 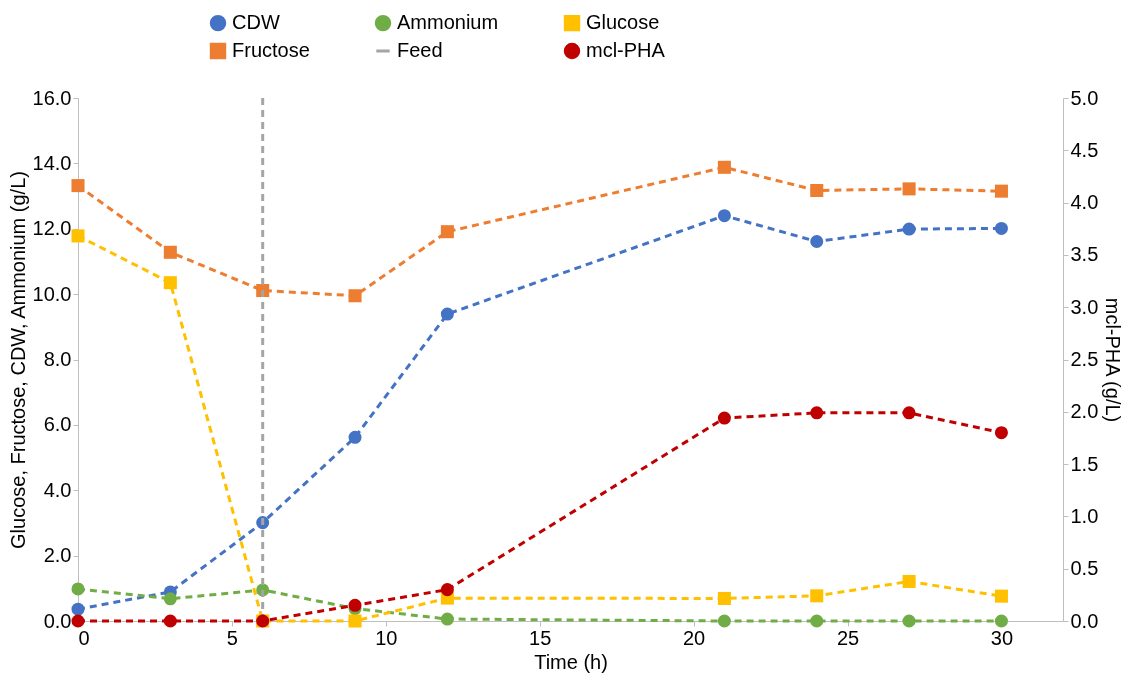 What do you see at coordinates (1113, 360) in the screenshot?
I see `y2-axis-title: mcl-PHA (g/L)` at bounding box center [1113, 360].